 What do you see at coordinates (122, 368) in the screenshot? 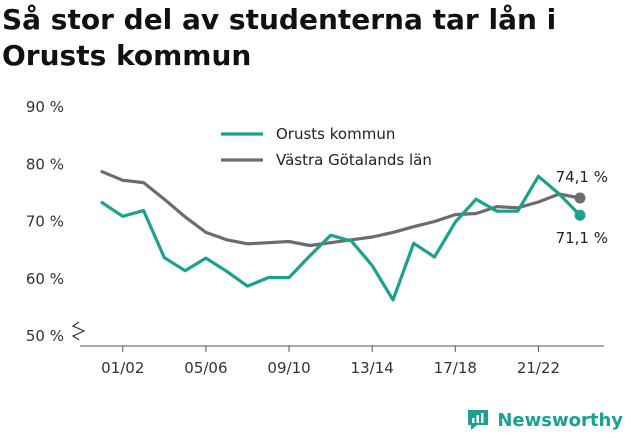
I see `x-tick-label: 01/02` at bounding box center [122, 368].